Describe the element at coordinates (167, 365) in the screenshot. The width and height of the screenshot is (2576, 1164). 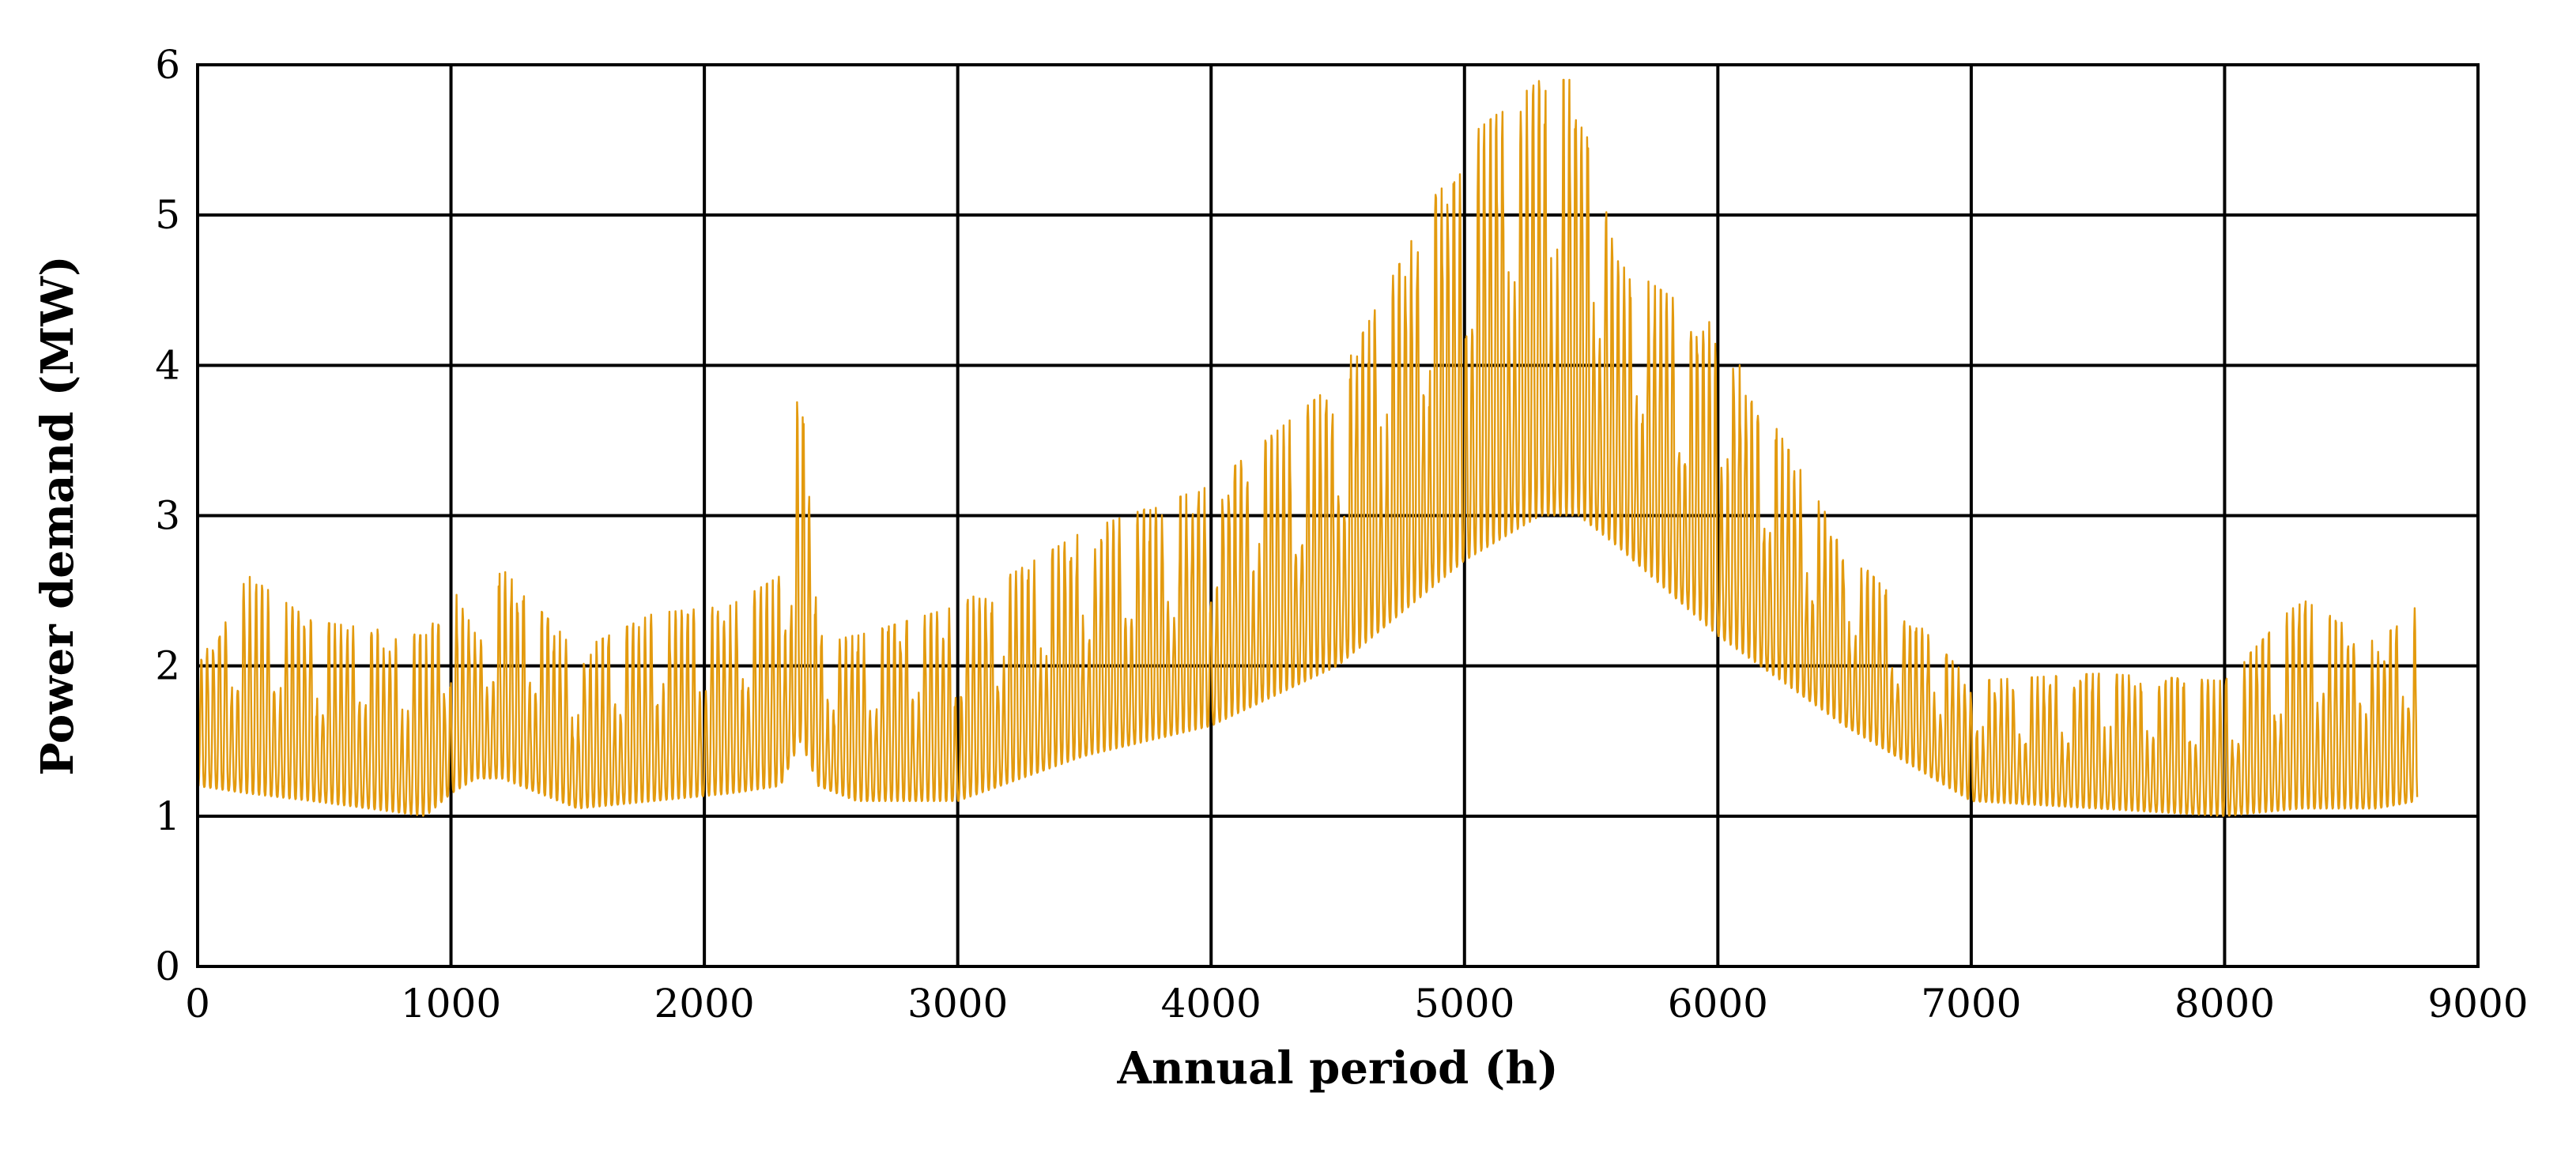
I see `y-tick-label: 4` at that location.